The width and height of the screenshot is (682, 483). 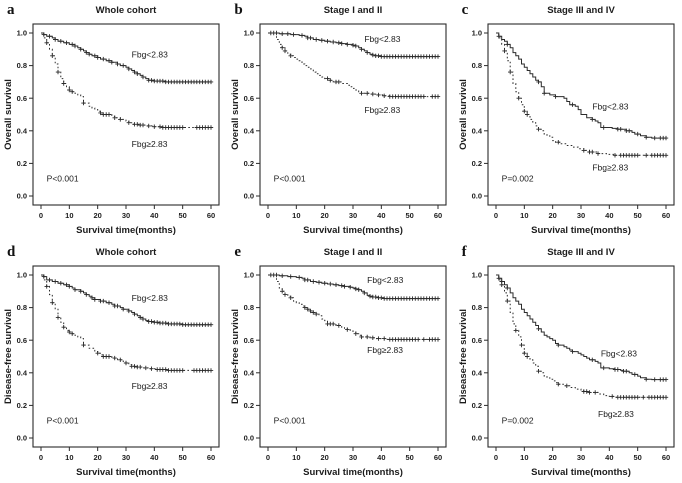 I want to click on panel-letter-d: d, so click(x=11, y=251).